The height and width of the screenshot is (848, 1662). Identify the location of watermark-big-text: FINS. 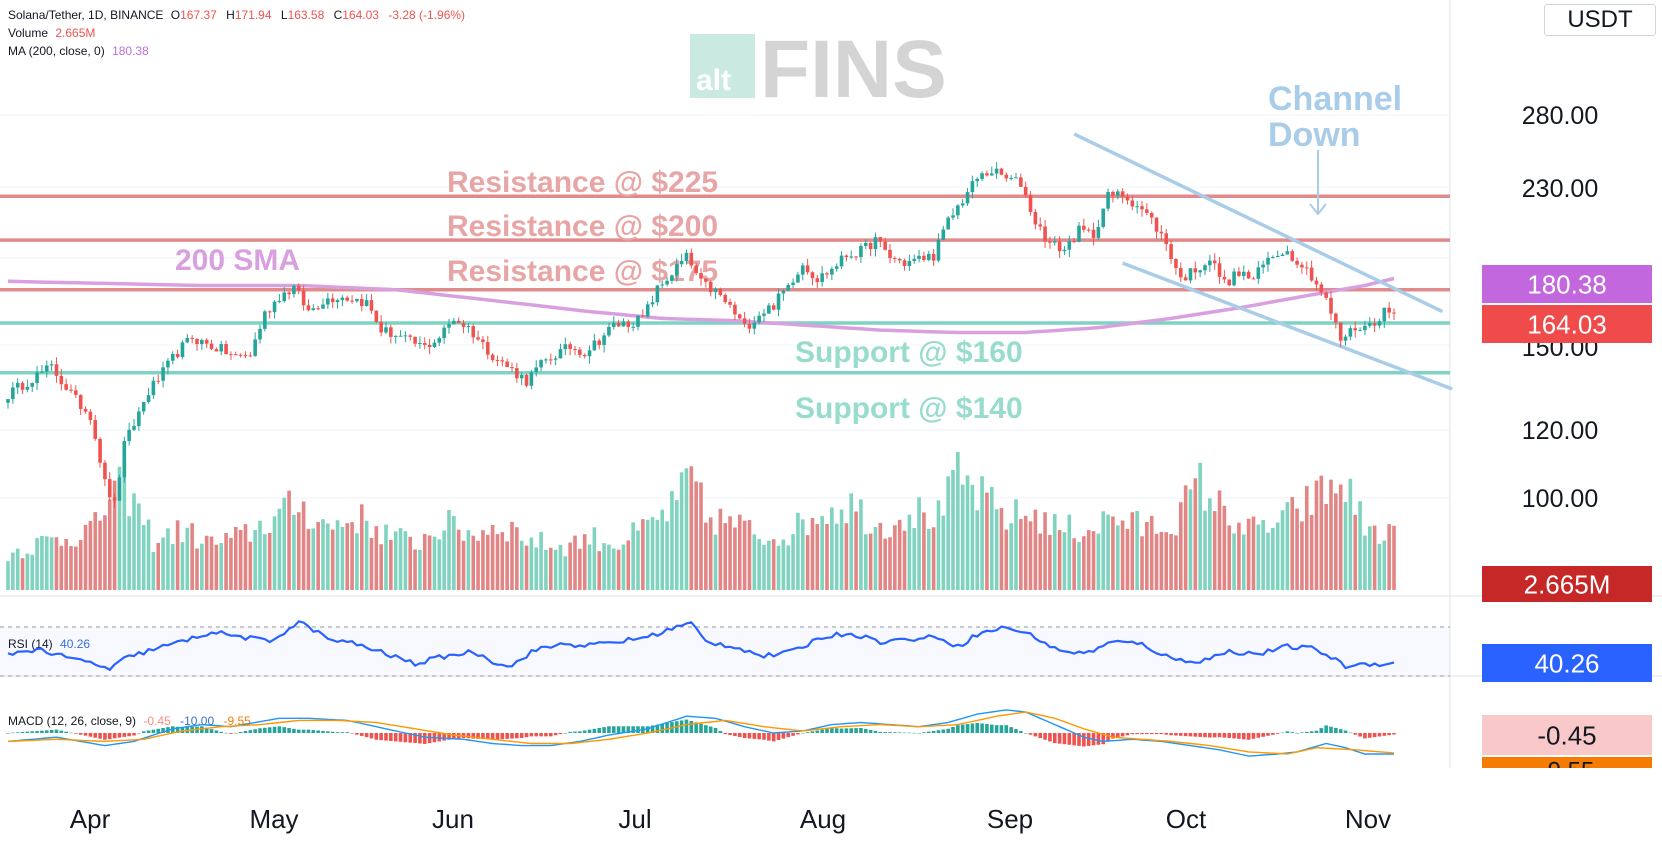
(853, 69).